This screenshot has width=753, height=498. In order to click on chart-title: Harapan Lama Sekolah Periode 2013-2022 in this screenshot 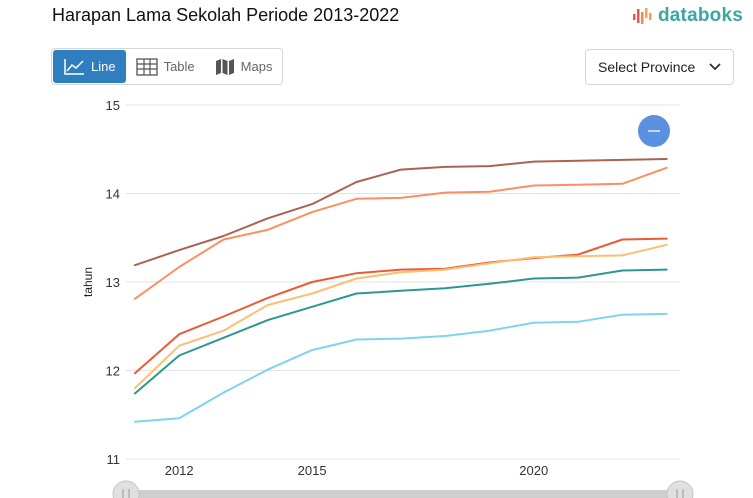, I will do `click(226, 15)`.